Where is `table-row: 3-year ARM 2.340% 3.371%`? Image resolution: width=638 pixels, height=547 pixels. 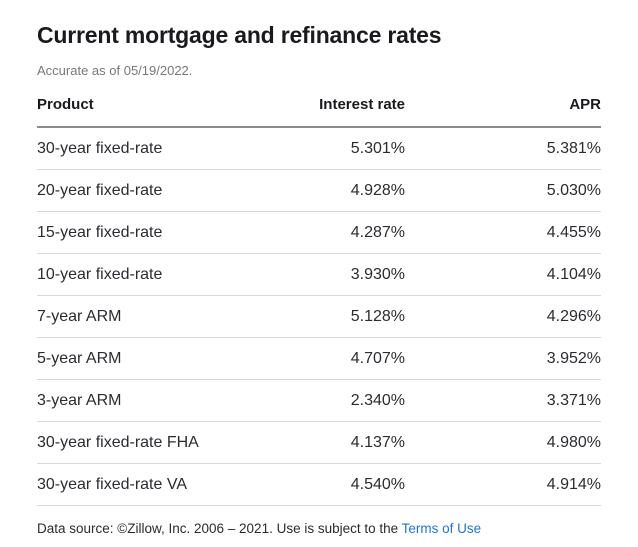
table-row: 3-year ARM 2.340% 3.371% is located at coordinates (319, 400).